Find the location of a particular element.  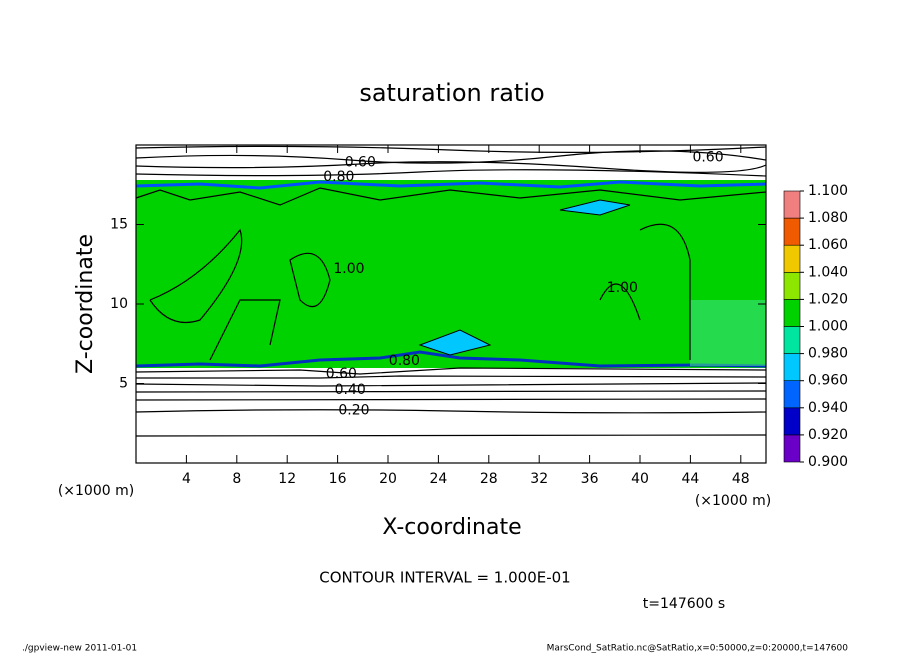

colorbar-label: 0.940 is located at coordinates (828, 408).